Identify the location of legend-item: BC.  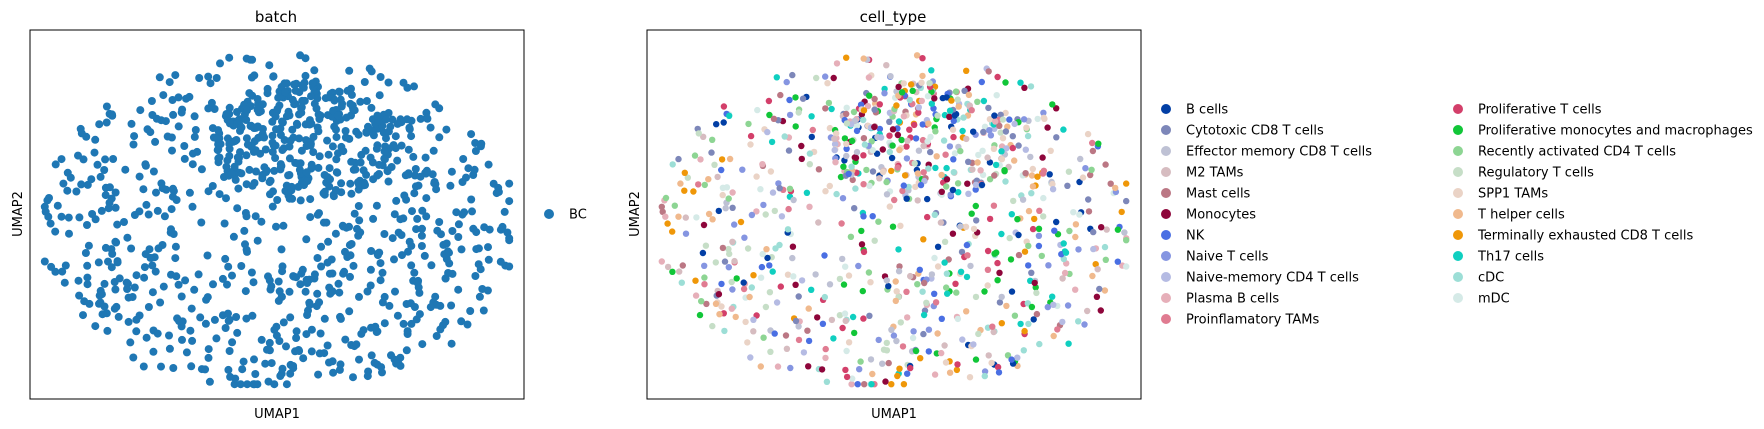
(565, 215).